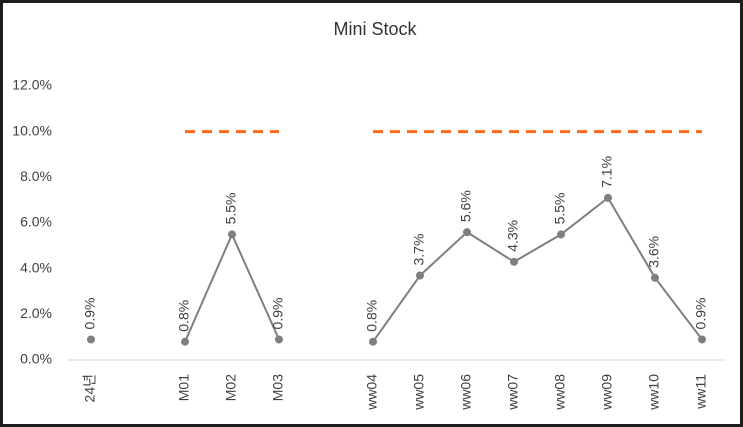 The image size is (743, 427). I want to click on x-tick-label: ww11, so click(701, 392).